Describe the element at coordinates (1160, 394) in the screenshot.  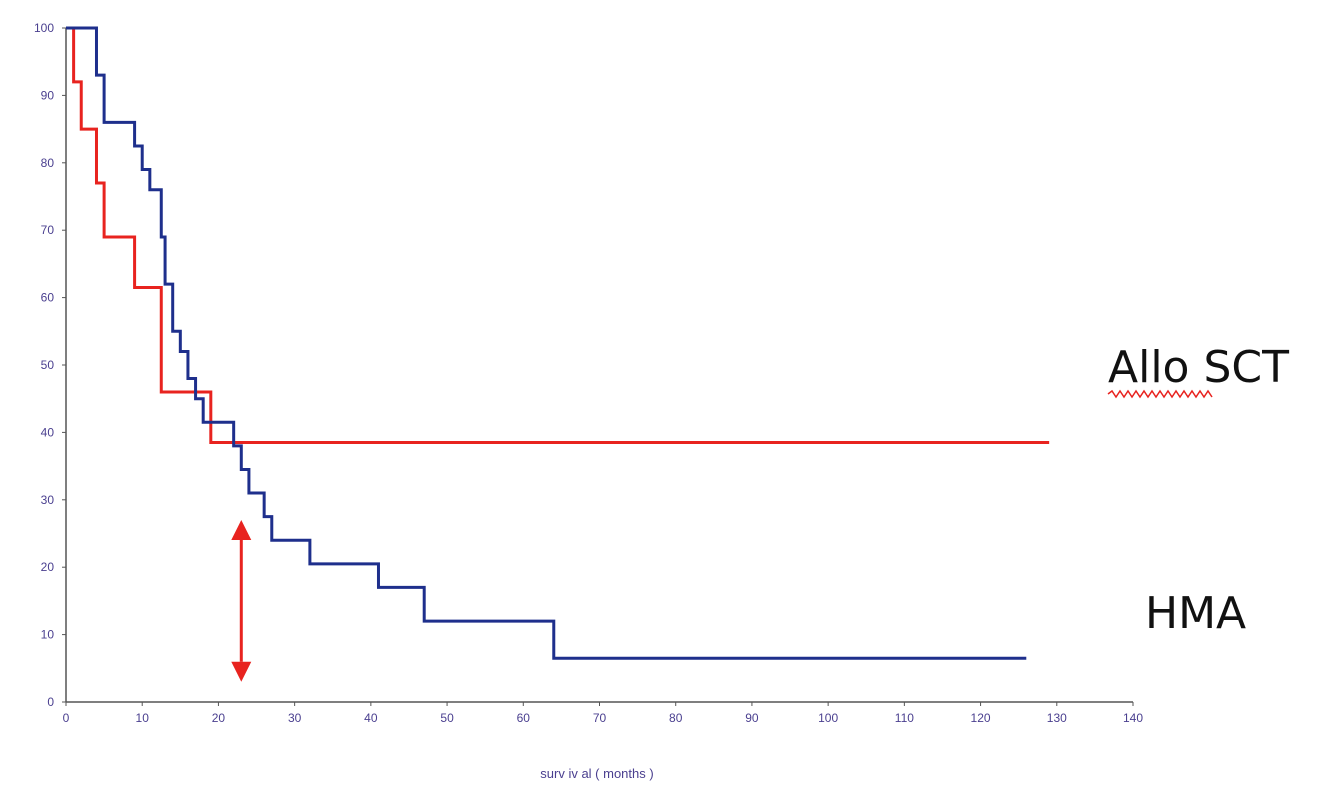
I see `spellcheck-underline` at that location.